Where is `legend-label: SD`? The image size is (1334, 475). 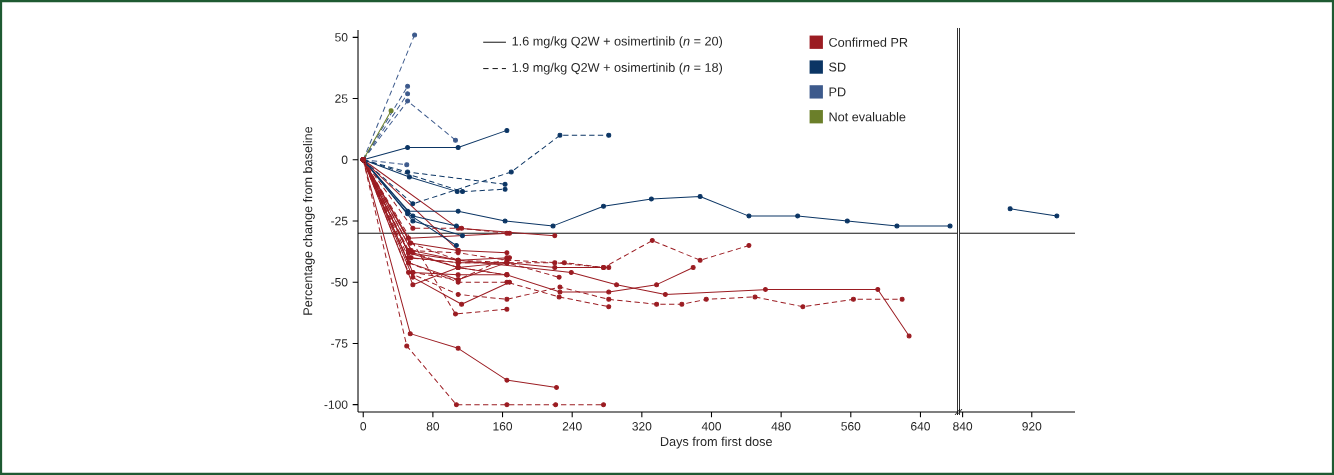
legend-label: SD is located at coordinates (837, 67).